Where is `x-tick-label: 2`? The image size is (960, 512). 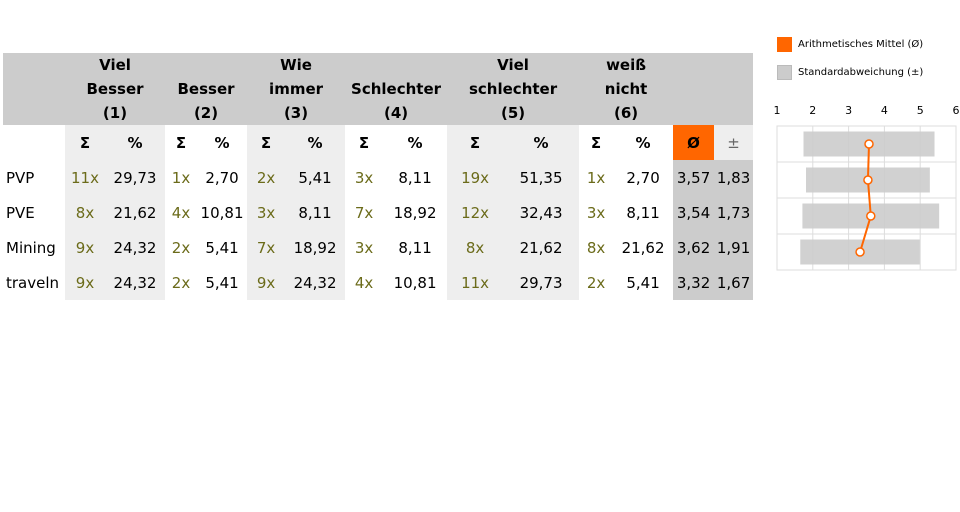 x-tick-label: 2 is located at coordinates (812, 110).